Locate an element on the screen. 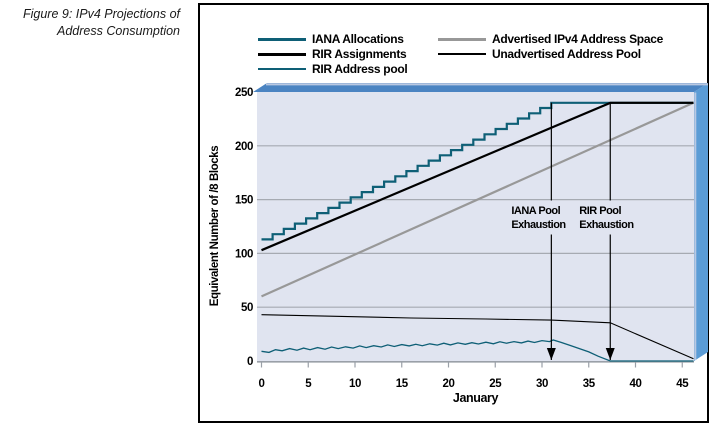 Image resolution: width=714 pixels, height=431 pixels. legend-line-sample-rir-assignments is located at coordinates (282, 54).